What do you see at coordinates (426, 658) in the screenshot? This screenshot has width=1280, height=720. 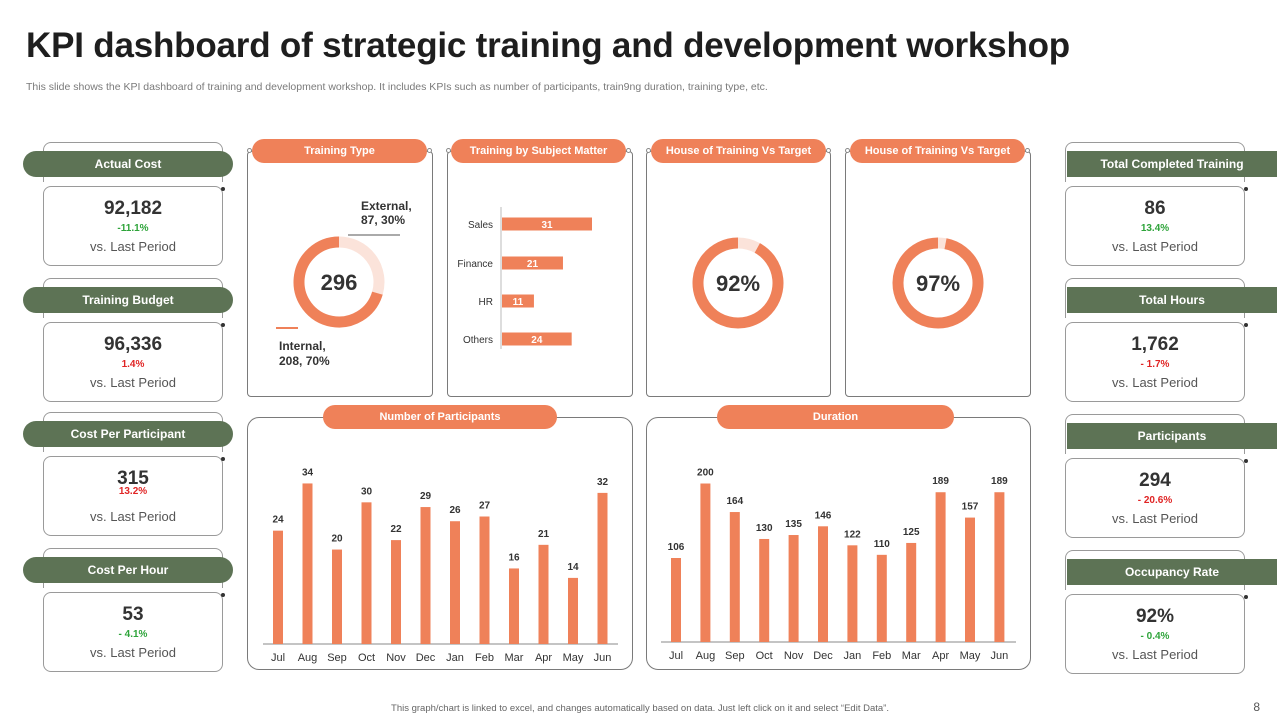 I see `x-tick-label: Dec` at bounding box center [426, 658].